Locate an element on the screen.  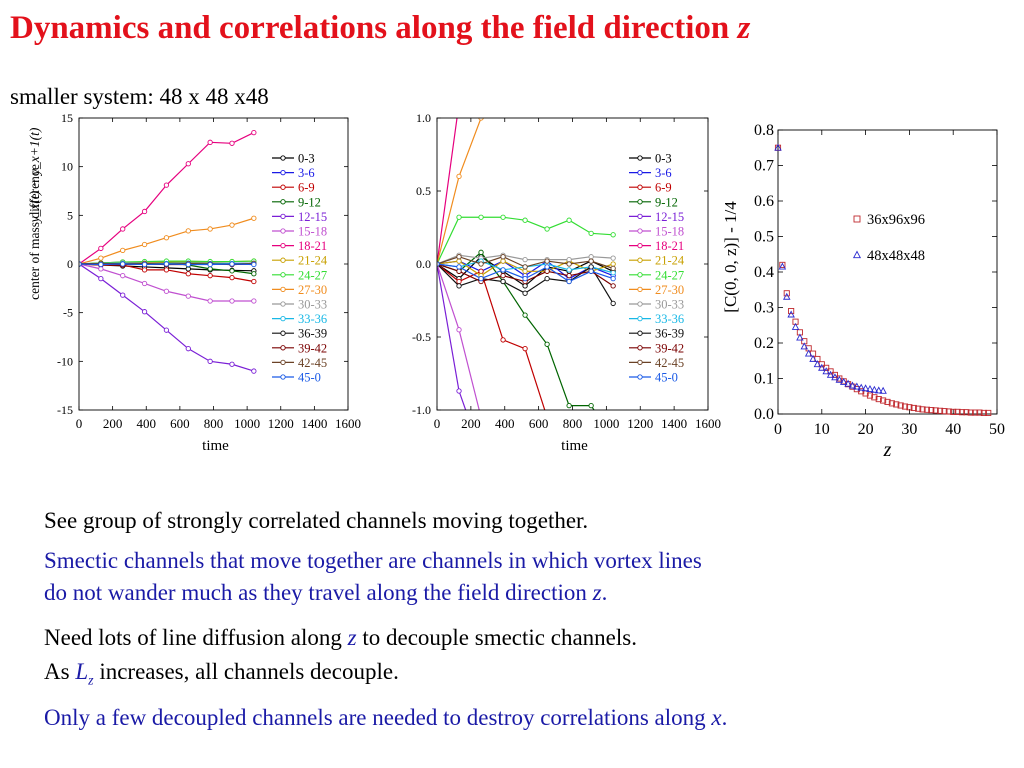
y-tick-label: -10 is located at coordinates (65, 361).